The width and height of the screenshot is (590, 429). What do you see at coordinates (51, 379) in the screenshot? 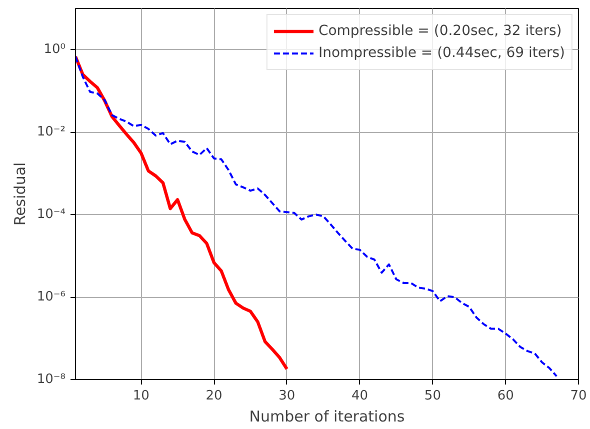
I see `y-tick-label: 10⁻⁸` at bounding box center [51, 379].